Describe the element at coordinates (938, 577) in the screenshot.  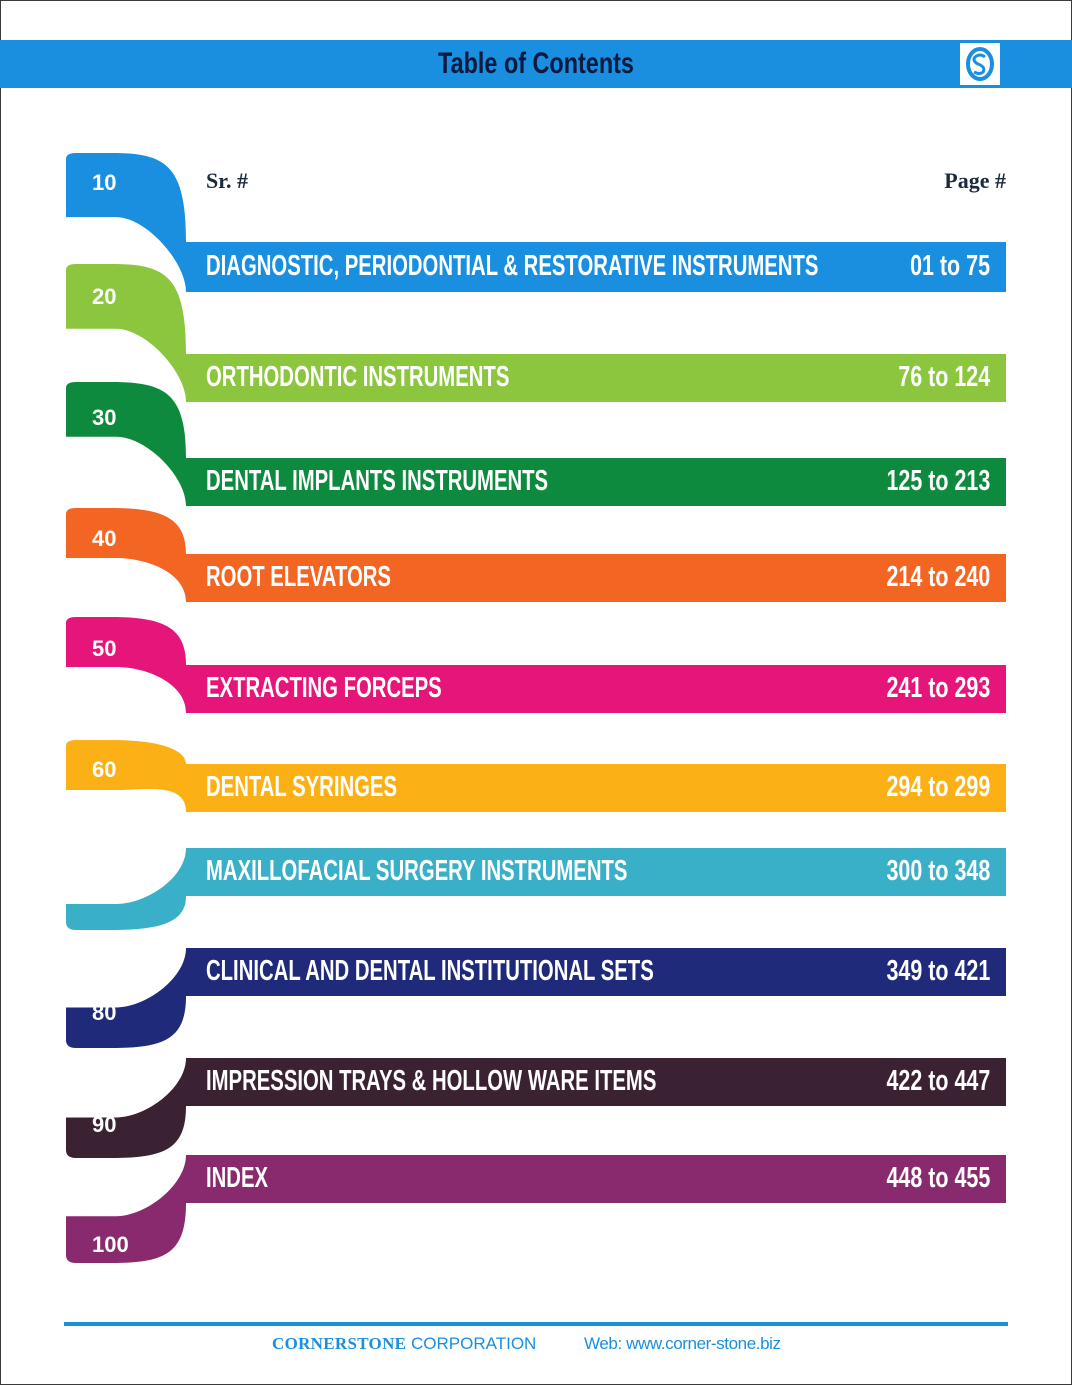
I see `toc-entry-pages: 214 to 240` at that location.